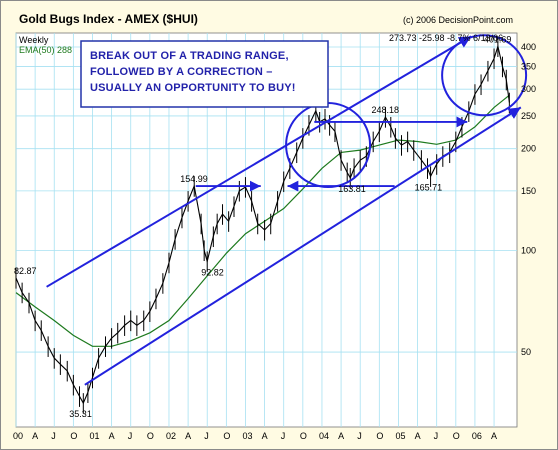  What do you see at coordinates (528, 250) in the screenshot?
I see `y-tick-label: 100` at bounding box center [528, 250].